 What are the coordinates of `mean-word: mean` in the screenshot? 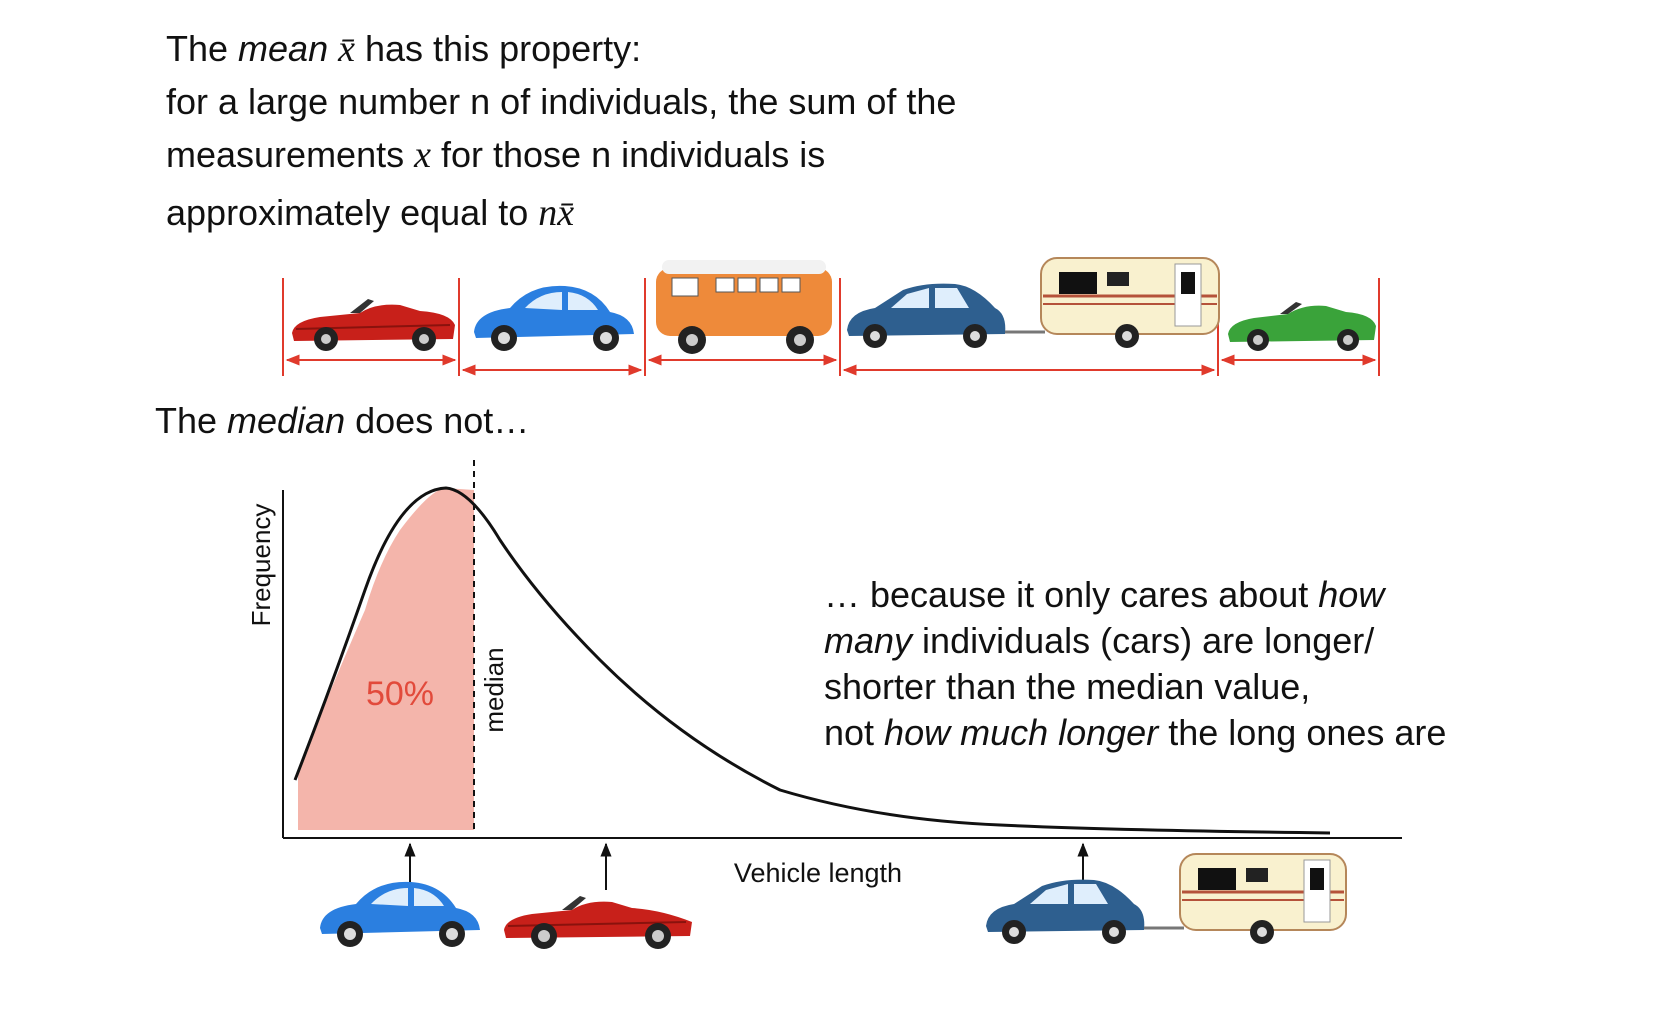 It's located at (283, 48).